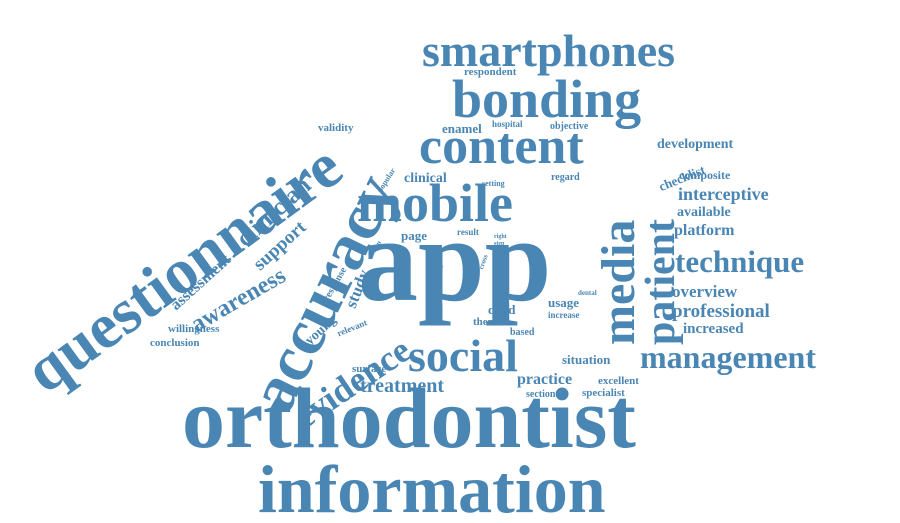 The image size is (900, 523). What do you see at coordinates (425, 178) in the screenshot?
I see `word-clinical: clinical` at bounding box center [425, 178].